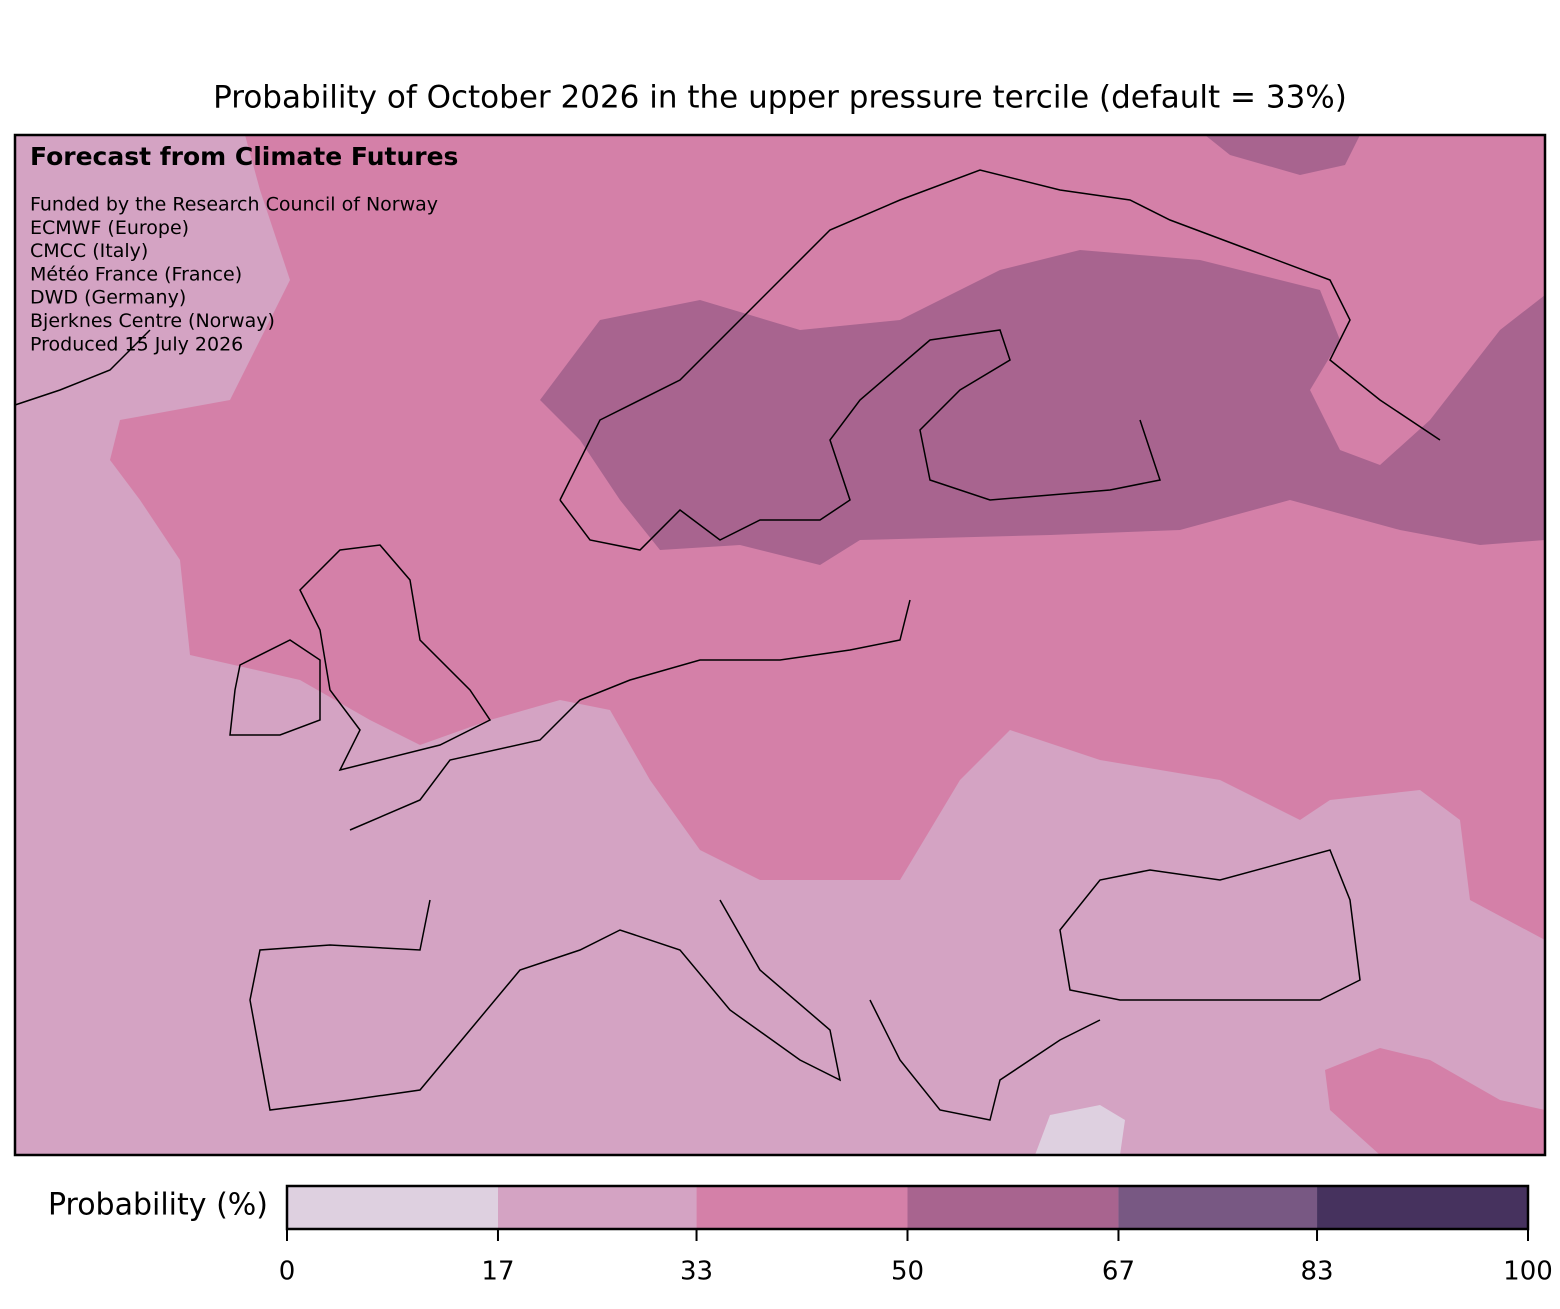 The width and height of the screenshot is (1560, 1309). Describe the element at coordinates (287, 1272) in the screenshot. I see `colorbar-tick-label: 0` at that location.